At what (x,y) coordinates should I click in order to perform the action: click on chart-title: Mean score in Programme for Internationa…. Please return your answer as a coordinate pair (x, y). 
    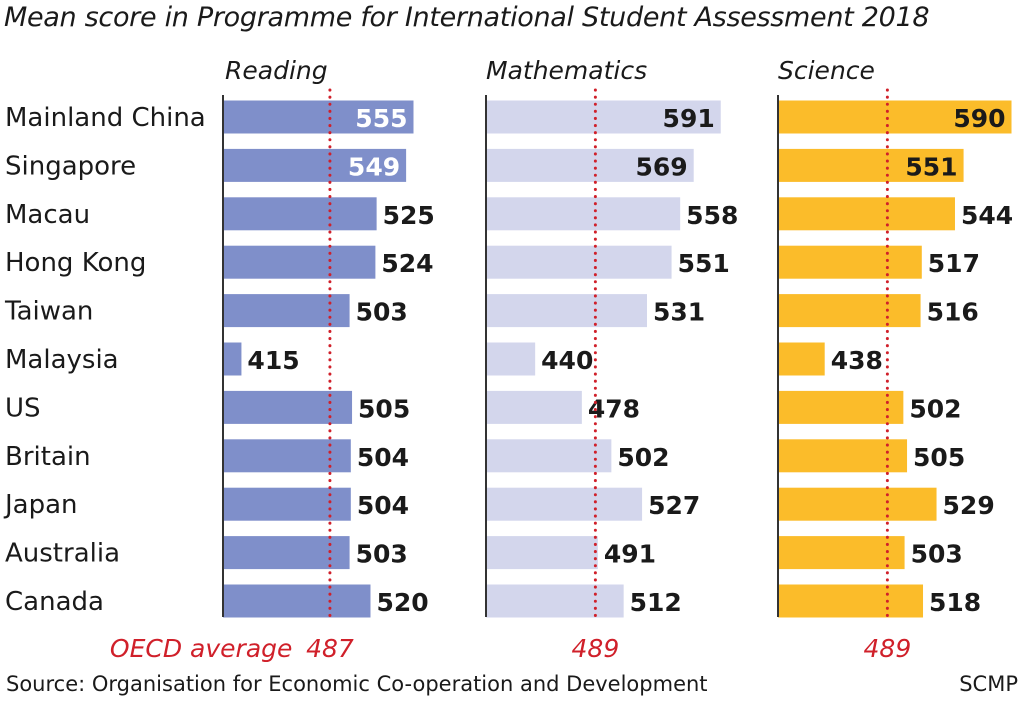
    Looking at the image, I should click on (467, 17).